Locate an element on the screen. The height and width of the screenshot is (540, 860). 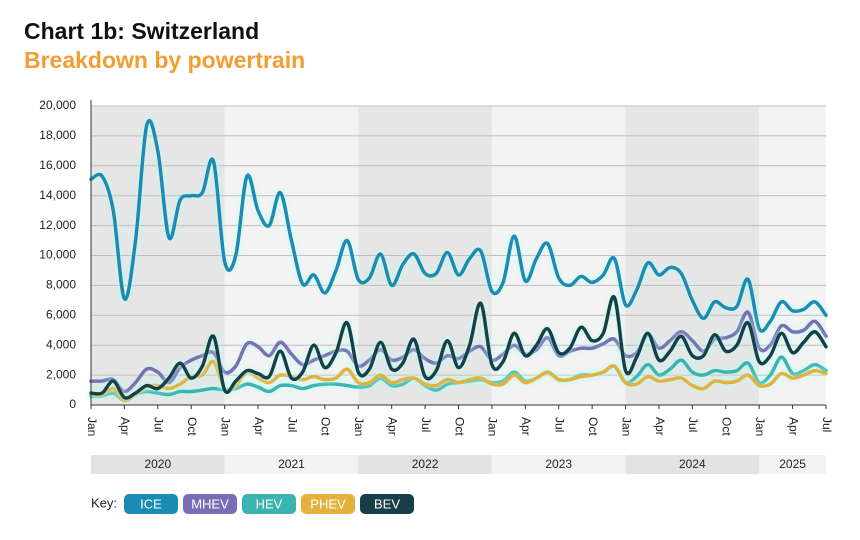
legend-label: BEV is located at coordinates (387, 503).